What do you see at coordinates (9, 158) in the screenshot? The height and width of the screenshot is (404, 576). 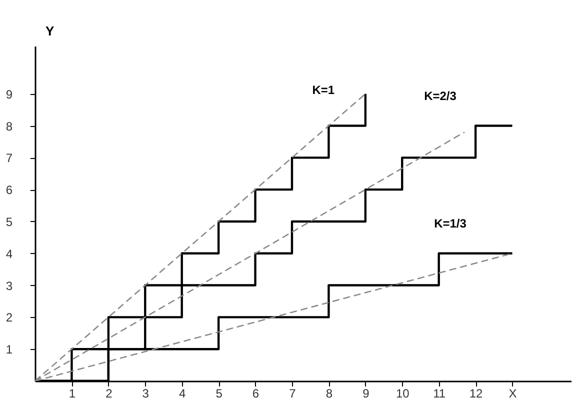 I see `y-tick-label: 7` at bounding box center [9, 158].